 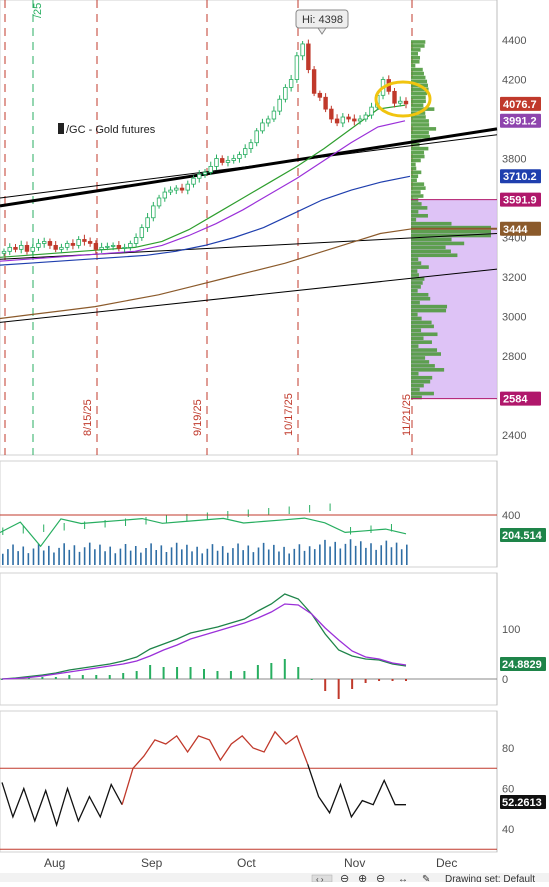 What do you see at coordinates (246, 863) in the screenshot?
I see `x-axis-month-label: Oct` at bounding box center [246, 863].